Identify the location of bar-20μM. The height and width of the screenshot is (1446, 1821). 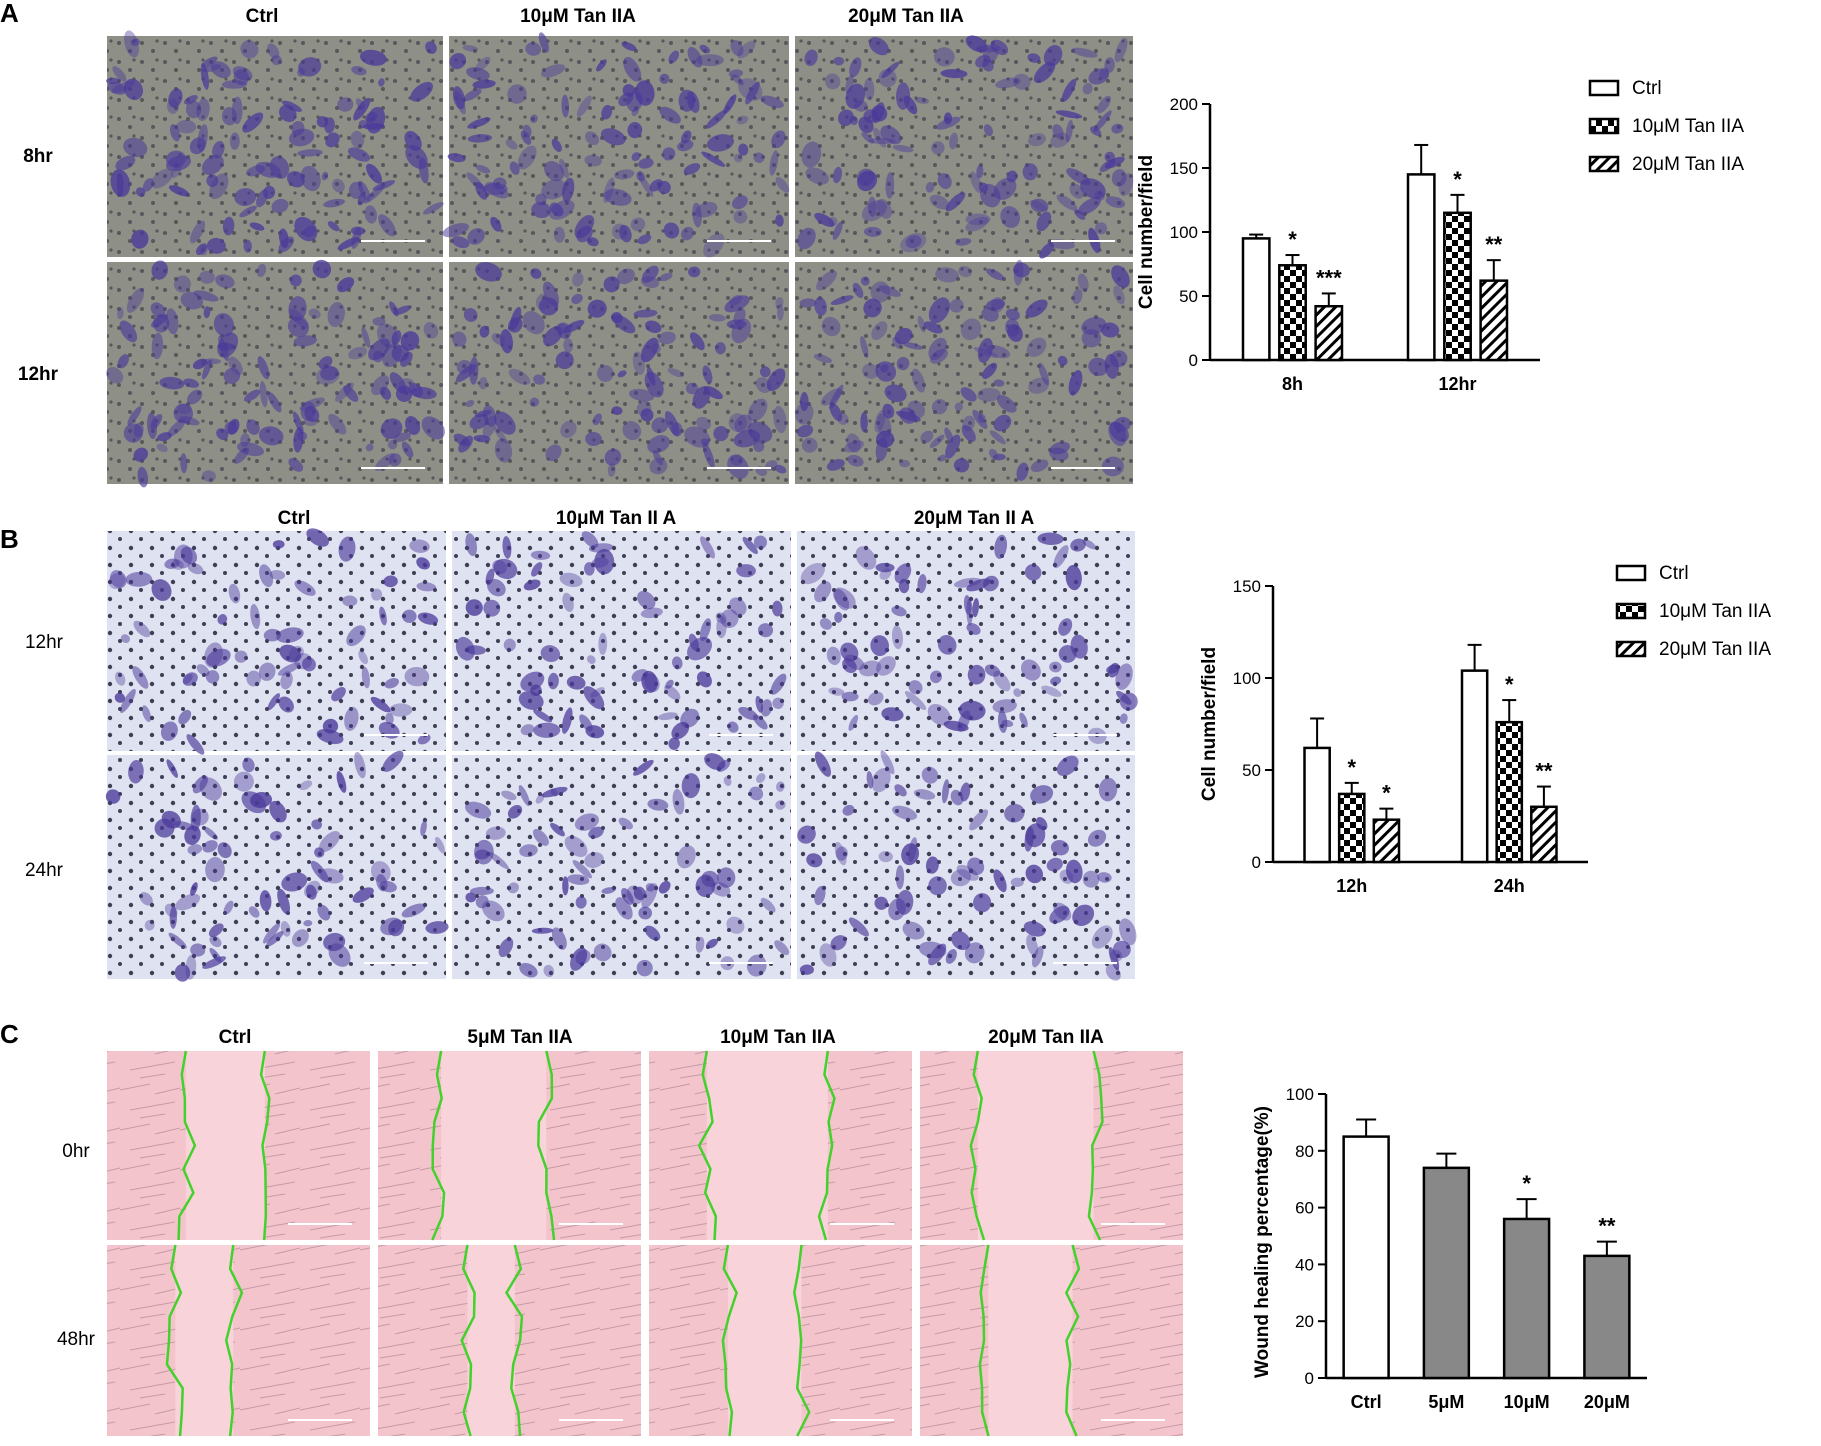
(1607, 1317).